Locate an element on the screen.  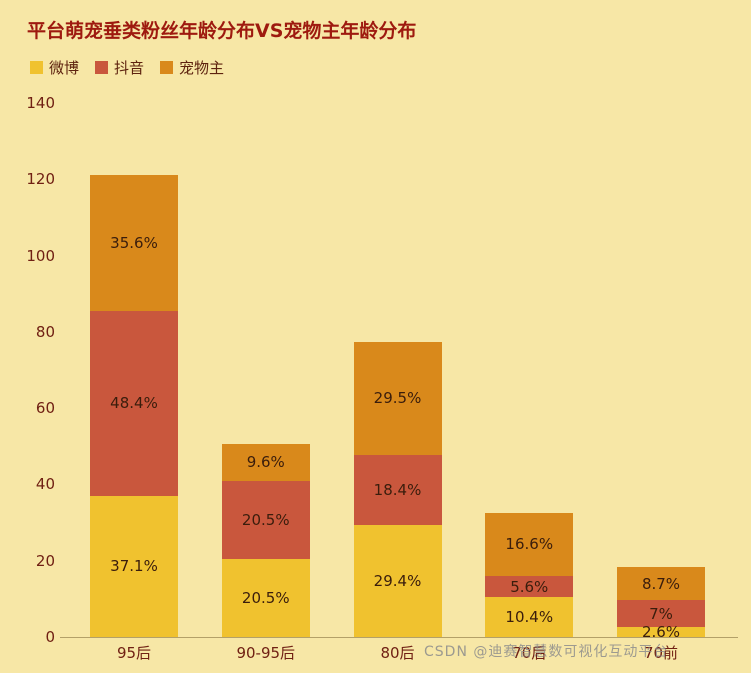
y-tick-label: 40 is located at coordinates (45, 484).